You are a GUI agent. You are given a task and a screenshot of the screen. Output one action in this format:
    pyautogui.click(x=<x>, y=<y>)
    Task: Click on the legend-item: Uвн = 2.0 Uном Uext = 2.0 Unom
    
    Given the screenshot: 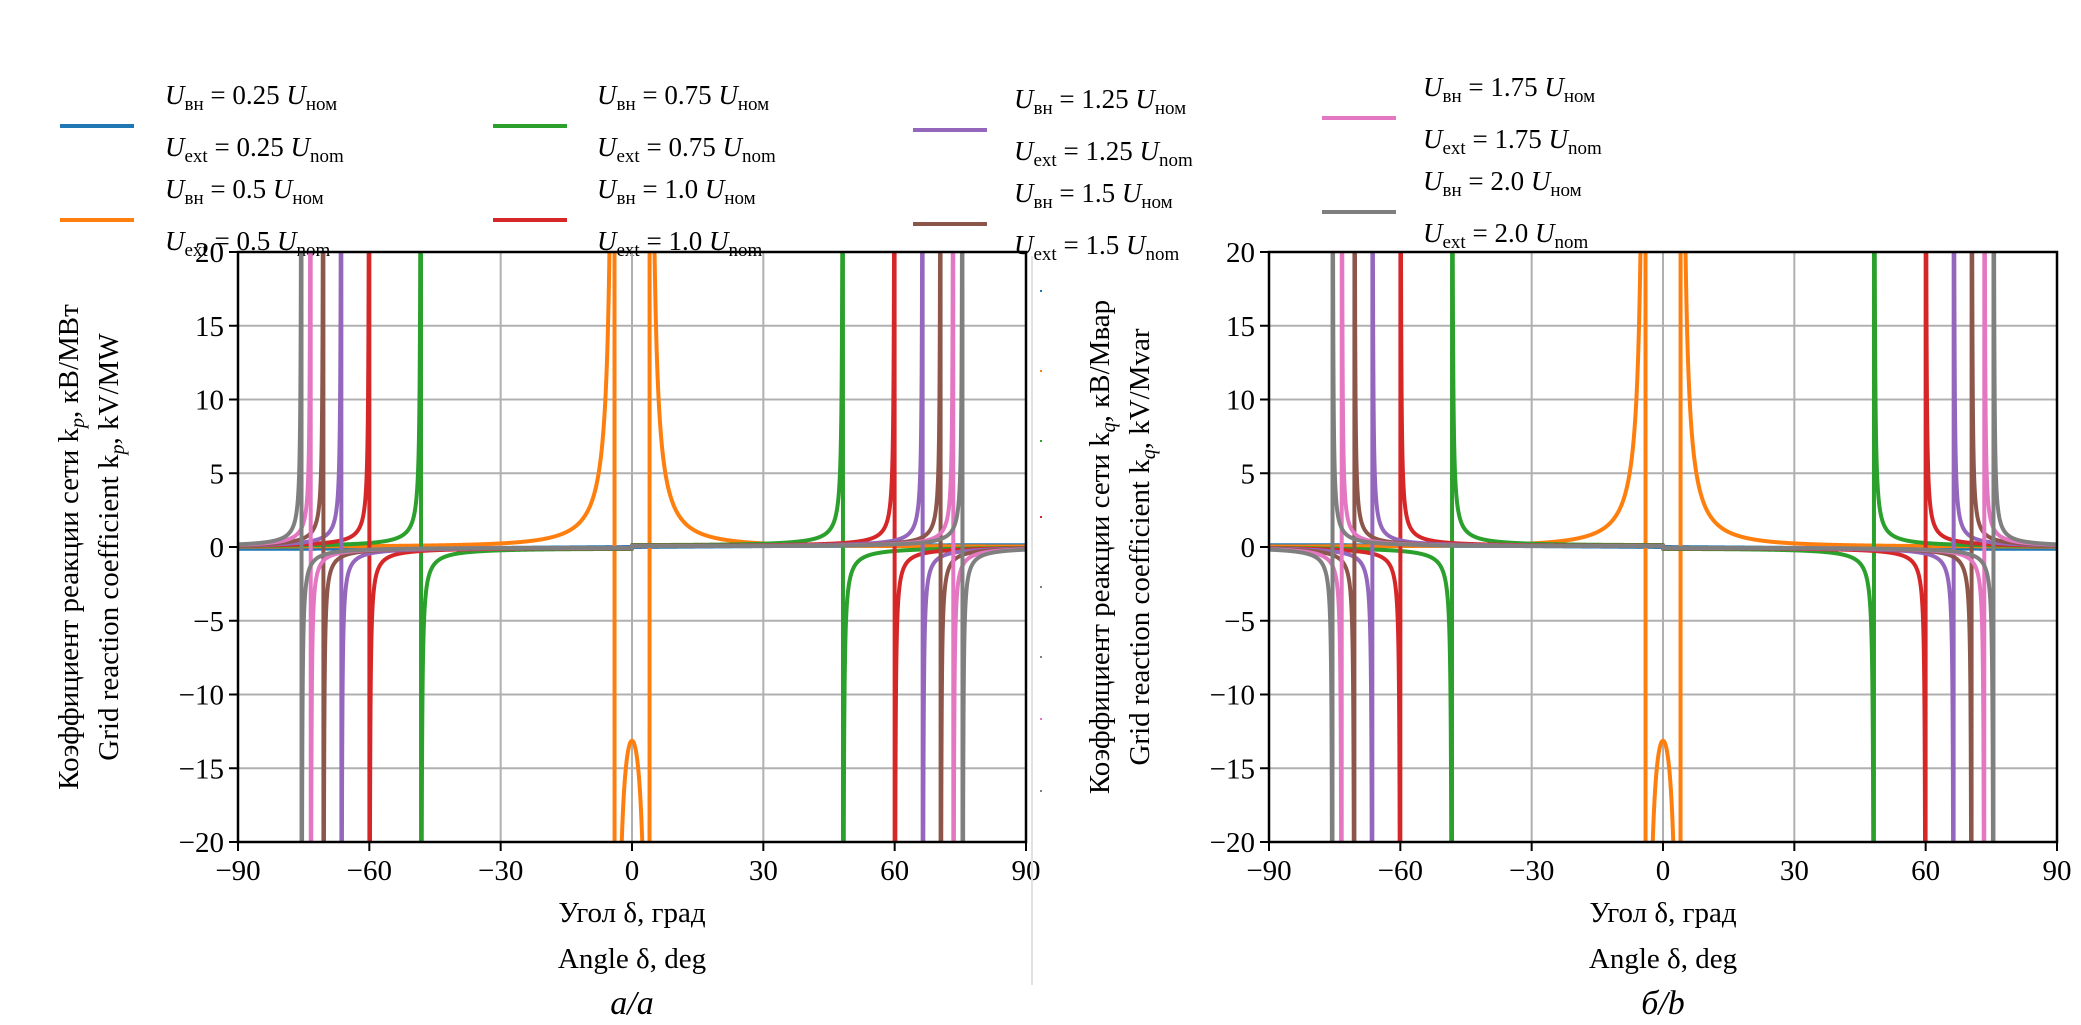 What is the action you would take?
    pyautogui.click(x=1455, y=212)
    